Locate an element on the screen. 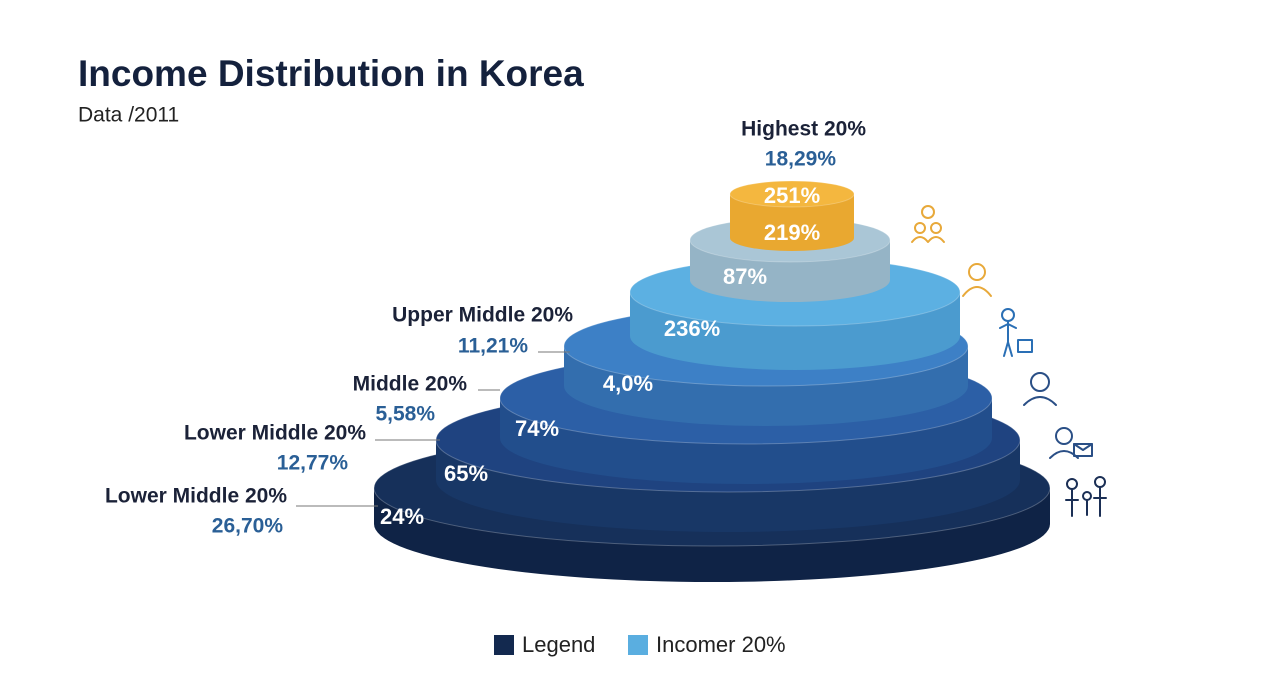 The height and width of the screenshot is (698, 1280). subtitle: Data /2011 is located at coordinates (128, 115).